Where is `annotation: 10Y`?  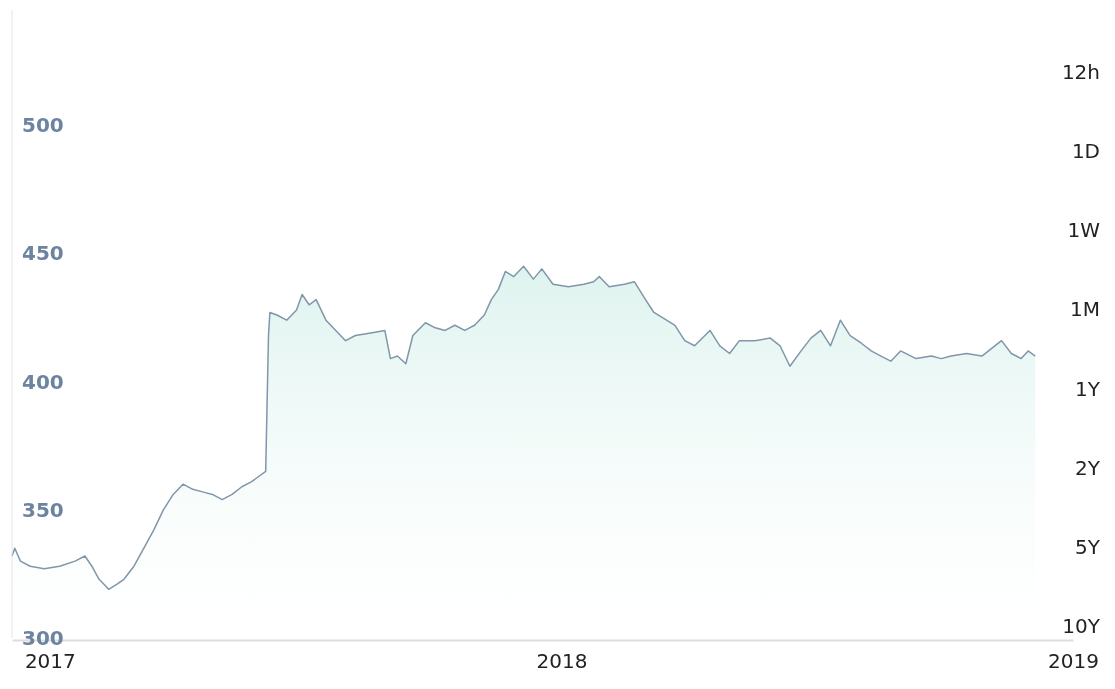
annotation: 10Y is located at coordinates (1081, 626).